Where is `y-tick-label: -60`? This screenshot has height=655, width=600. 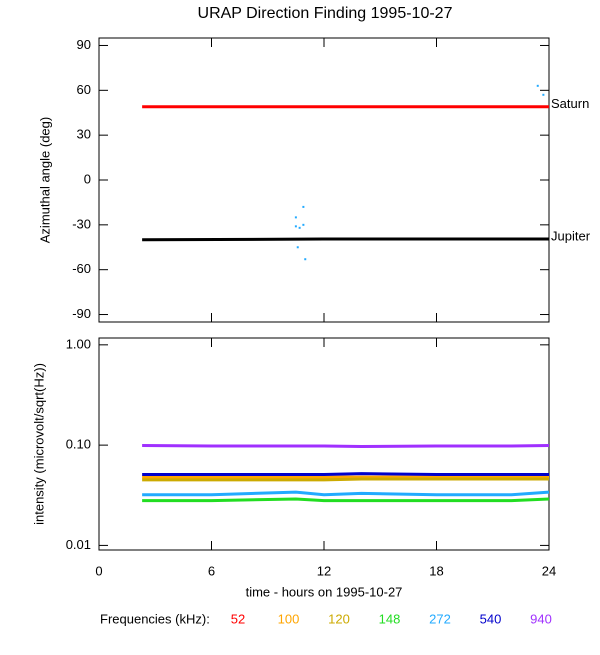 y-tick-label: -60 is located at coordinates (81, 268).